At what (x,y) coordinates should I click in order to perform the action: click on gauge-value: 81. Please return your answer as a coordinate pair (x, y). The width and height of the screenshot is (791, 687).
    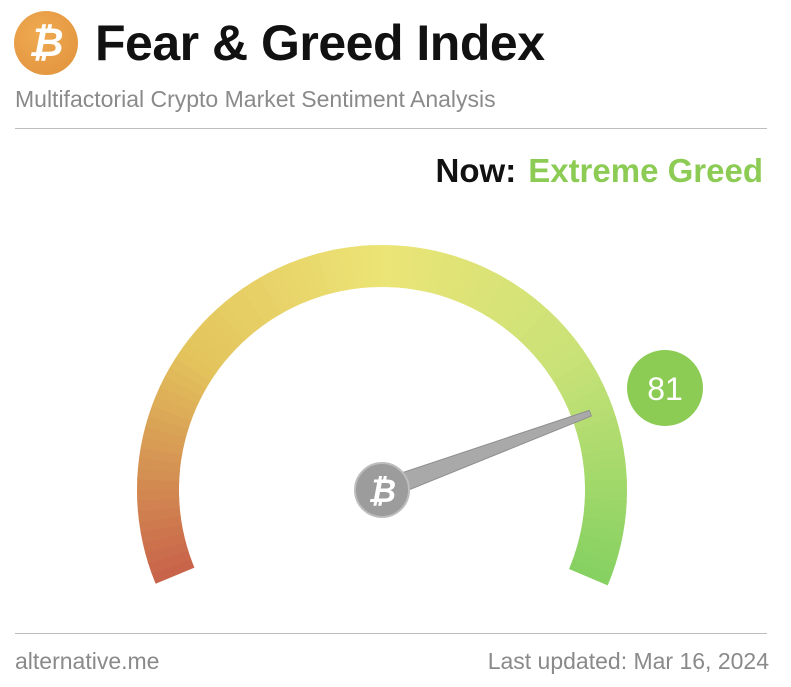
    Looking at the image, I should click on (665, 389).